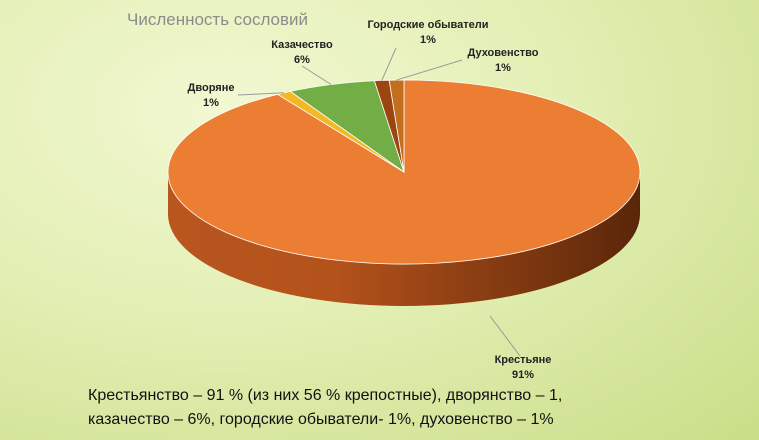 Image resolution: width=759 pixels, height=440 pixels. Describe the element at coordinates (302, 60) in the screenshot. I see `label-kazachestvo-value: 6%` at that location.